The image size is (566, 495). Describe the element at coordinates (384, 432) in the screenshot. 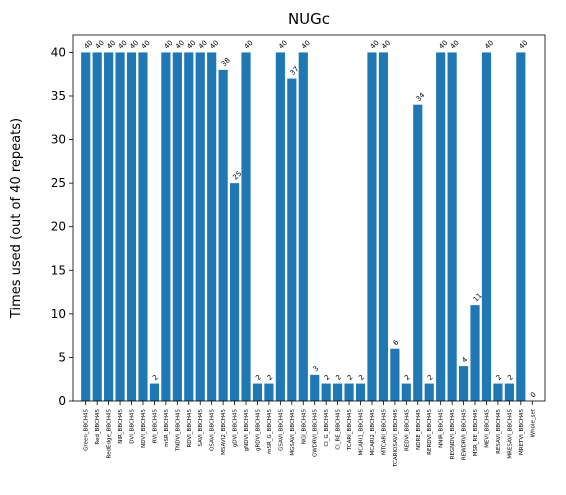

I see `x-tick-label: MTCARI_BBCH45` at that location.